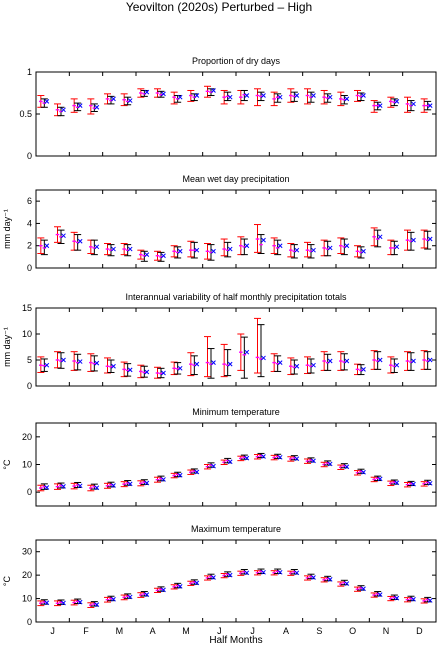 Image resolution: width=438 pixels, height=647 pixels. What do you see at coordinates (29, 360) in the screenshot?
I see `y-tick-label: 5` at bounding box center [29, 360].